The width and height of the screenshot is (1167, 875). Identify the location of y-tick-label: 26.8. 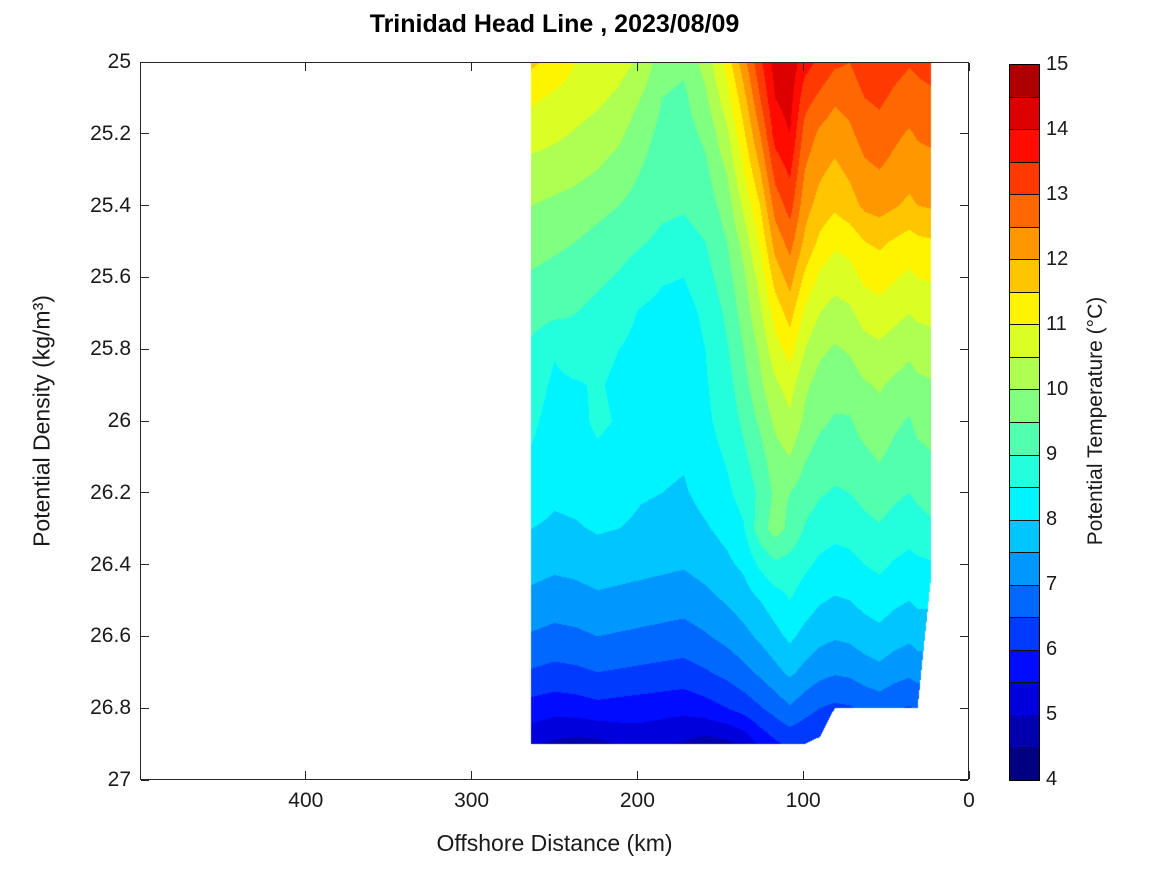
(110, 708).